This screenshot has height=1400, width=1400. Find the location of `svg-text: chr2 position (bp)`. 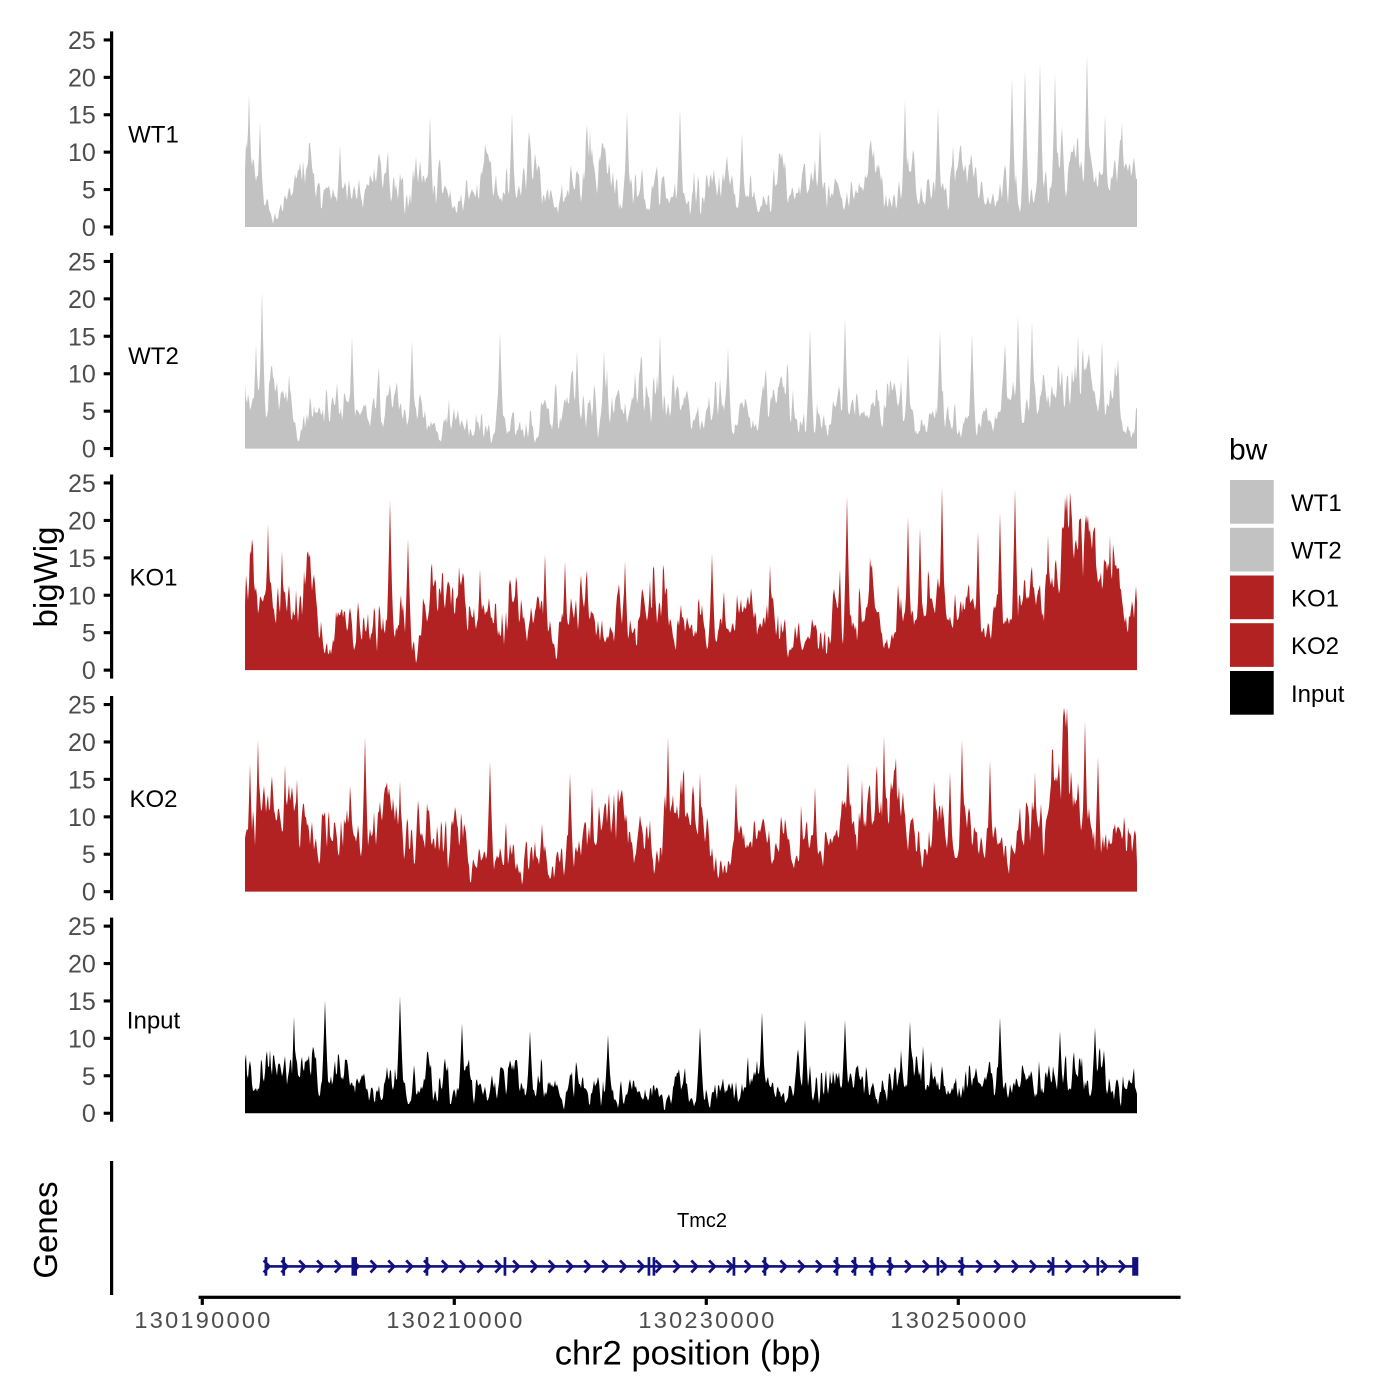

svg-text: chr2 position (bp) is located at coordinates (688, 1354).